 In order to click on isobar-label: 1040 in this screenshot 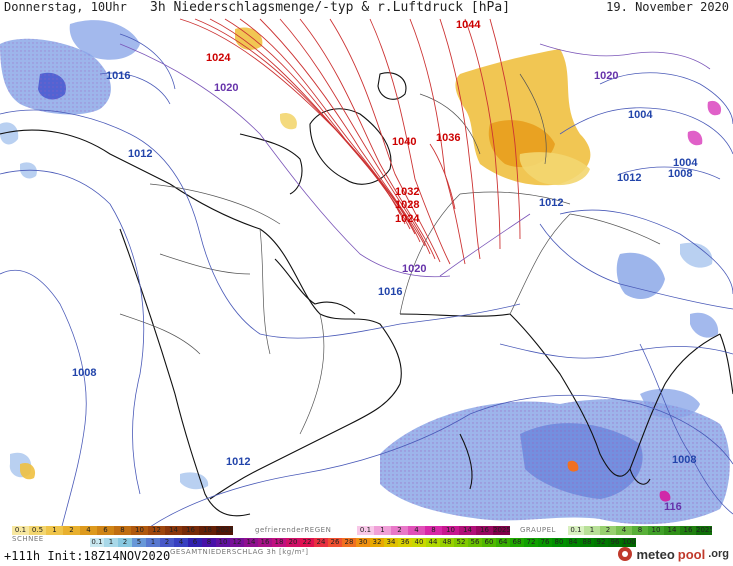, I will do `click(404, 142)`.